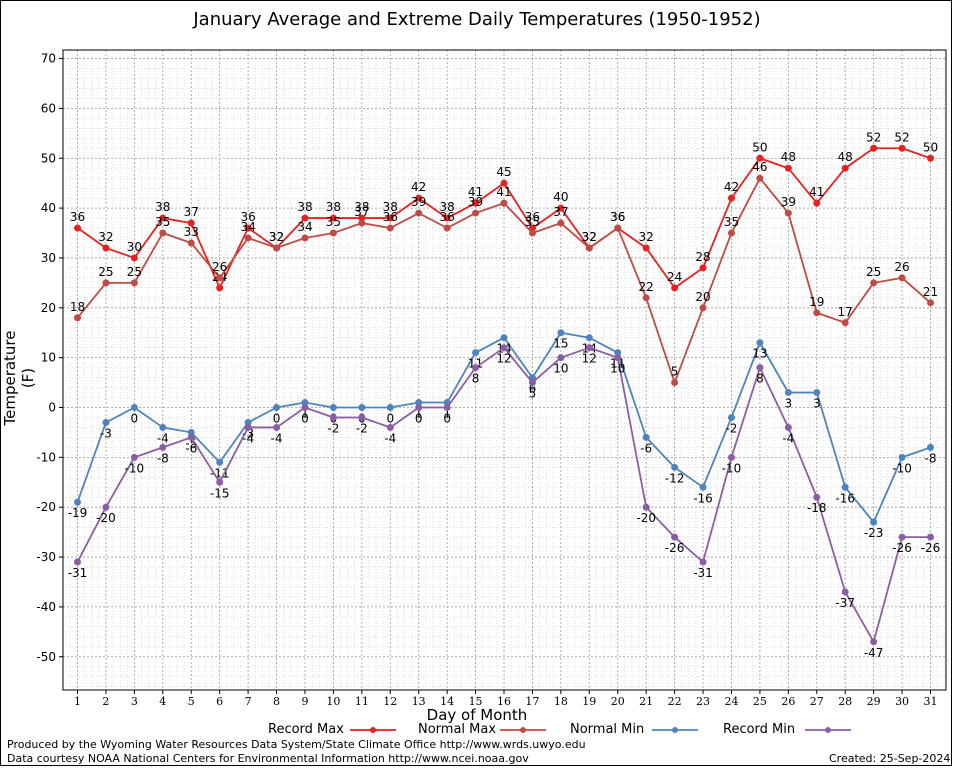 This screenshot has width=954, height=768. I want to click on data-label: -4, so click(788, 438).